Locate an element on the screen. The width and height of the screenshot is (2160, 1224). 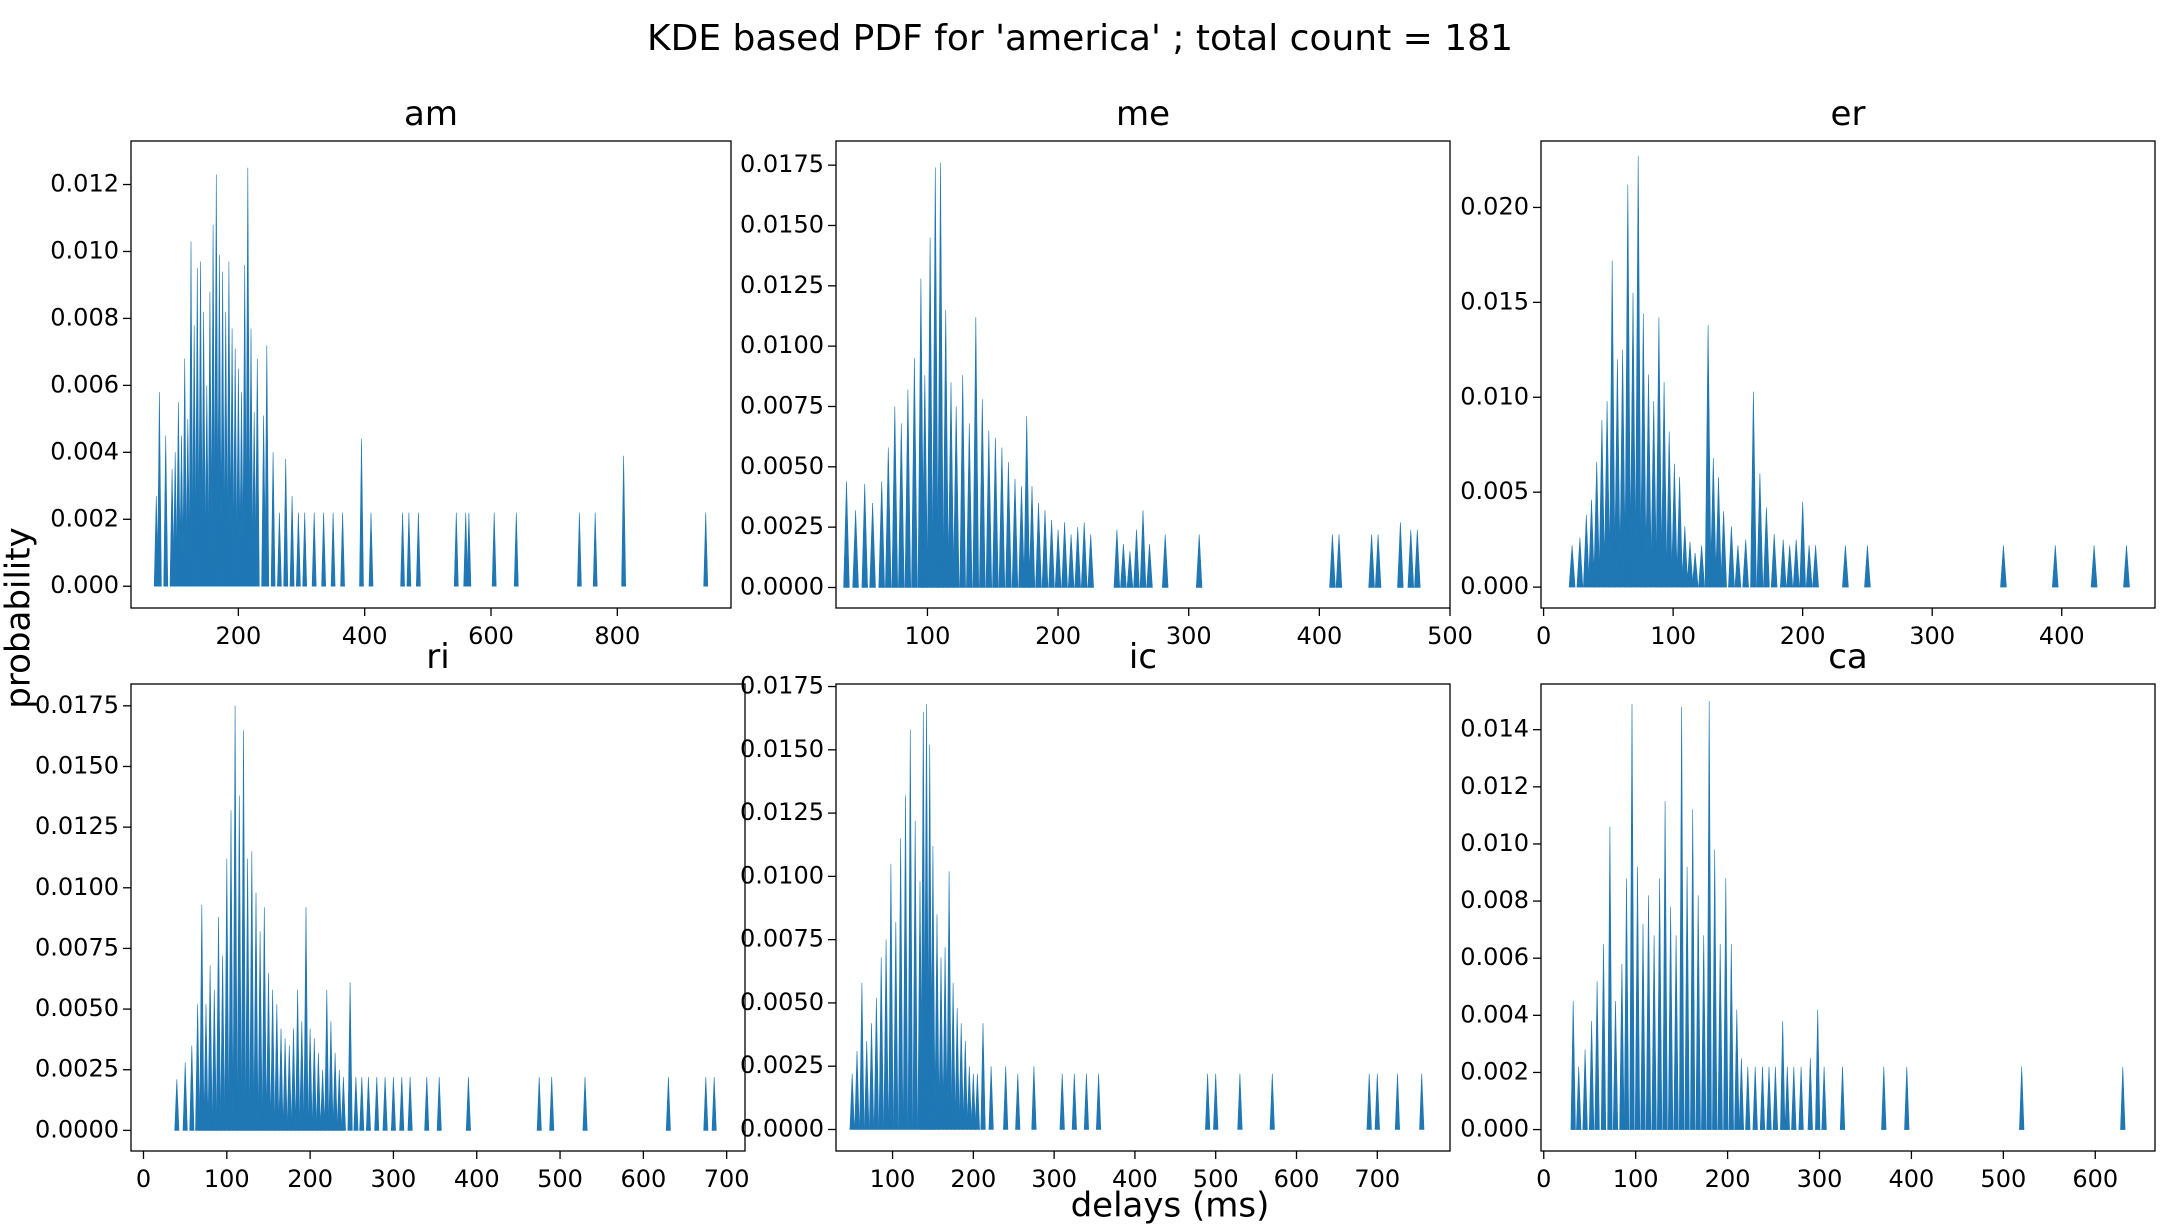
y-tick-label: 0.020 is located at coordinates (1494, 206).